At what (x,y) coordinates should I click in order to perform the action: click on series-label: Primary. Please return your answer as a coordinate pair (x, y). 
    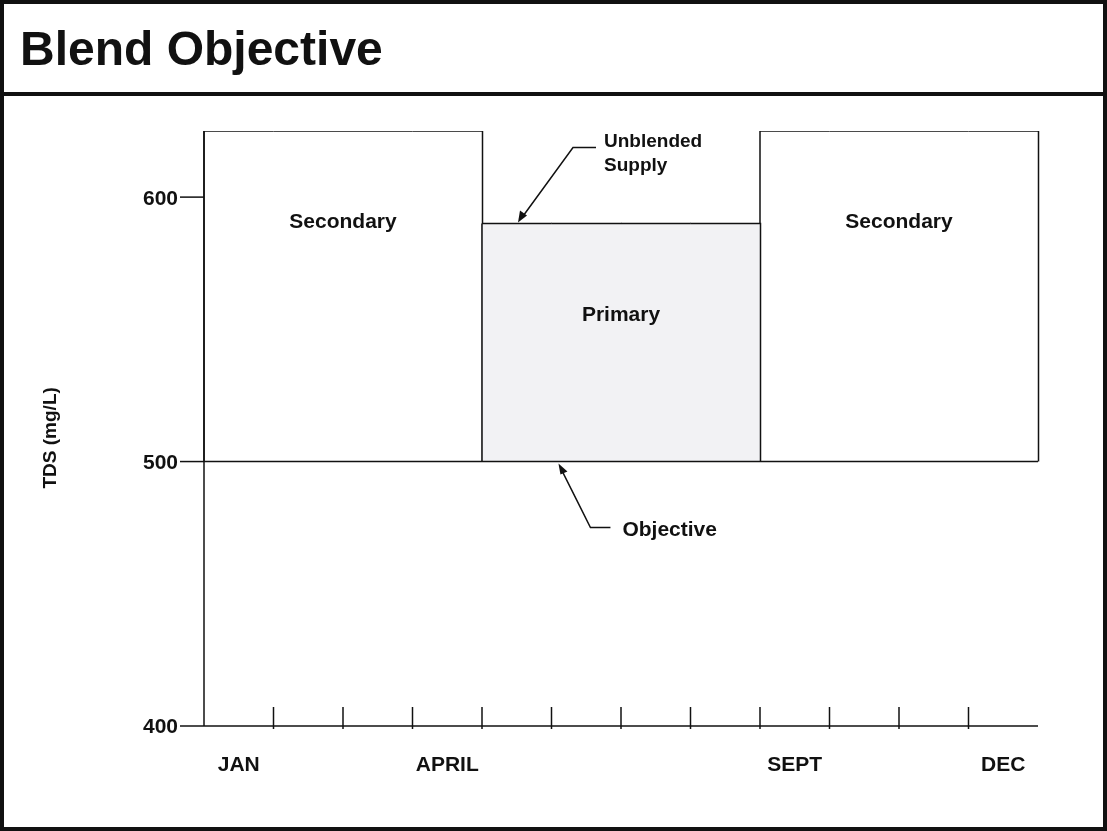
    Looking at the image, I should click on (621, 313).